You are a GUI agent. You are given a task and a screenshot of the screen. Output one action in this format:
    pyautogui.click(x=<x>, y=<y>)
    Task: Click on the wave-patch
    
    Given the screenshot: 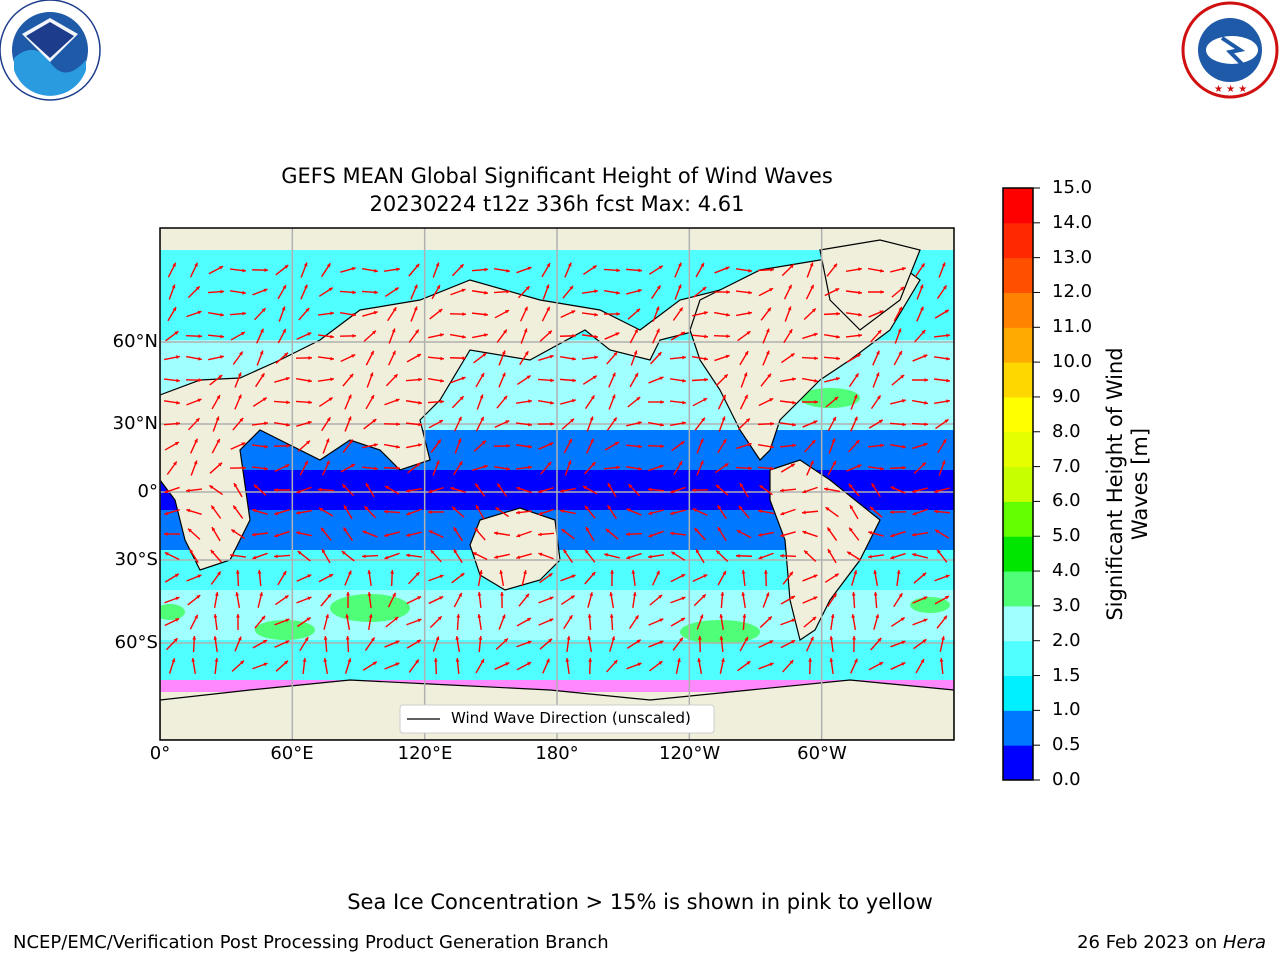 What is the action you would take?
    pyautogui.click(x=285, y=630)
    